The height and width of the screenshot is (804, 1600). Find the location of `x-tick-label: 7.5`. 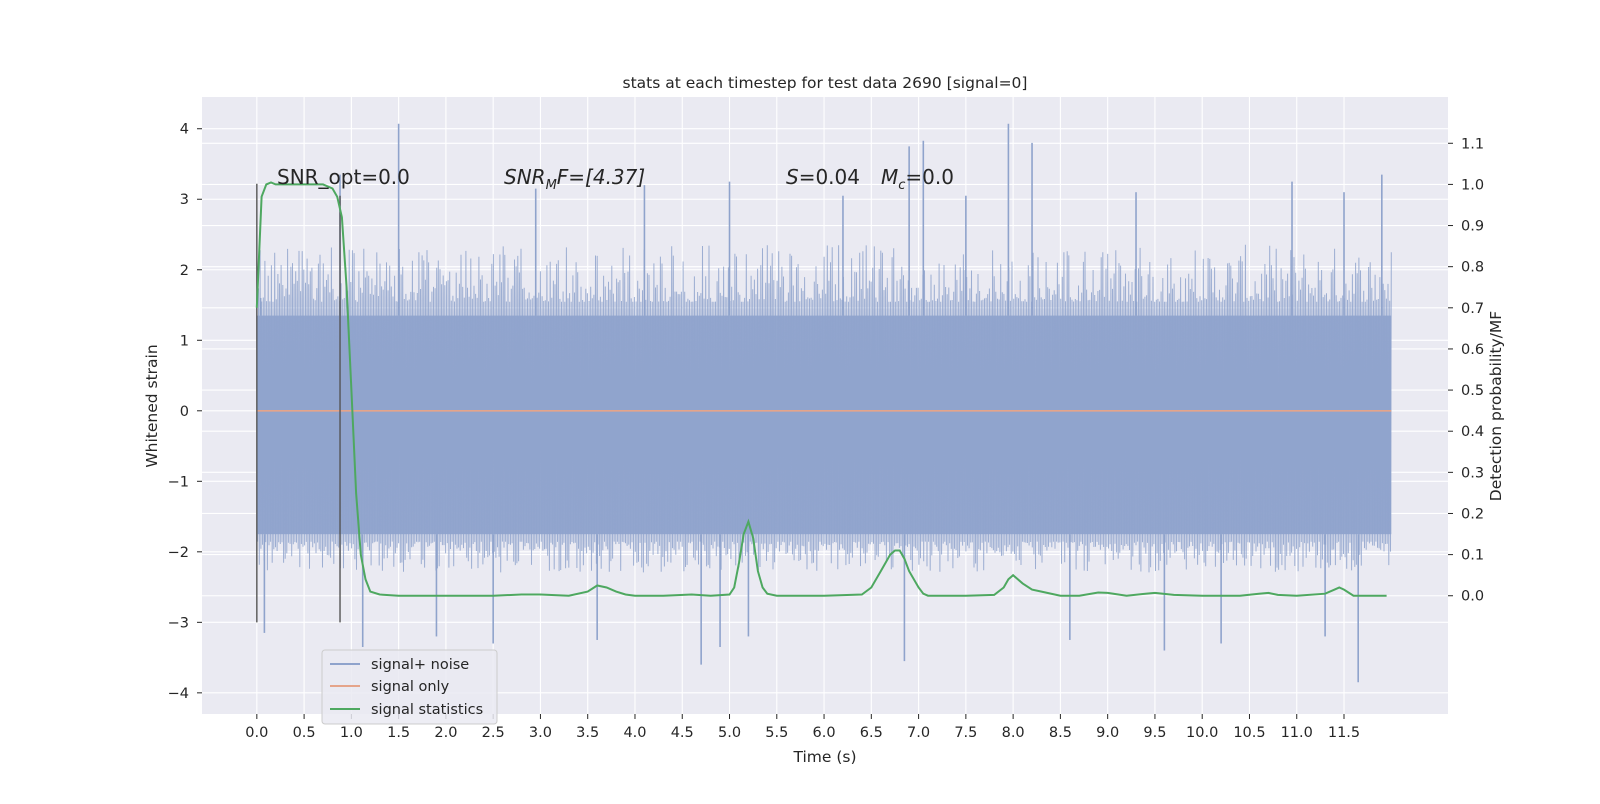

x-tick-label: 7.5 is located at coordinates (965, 733).